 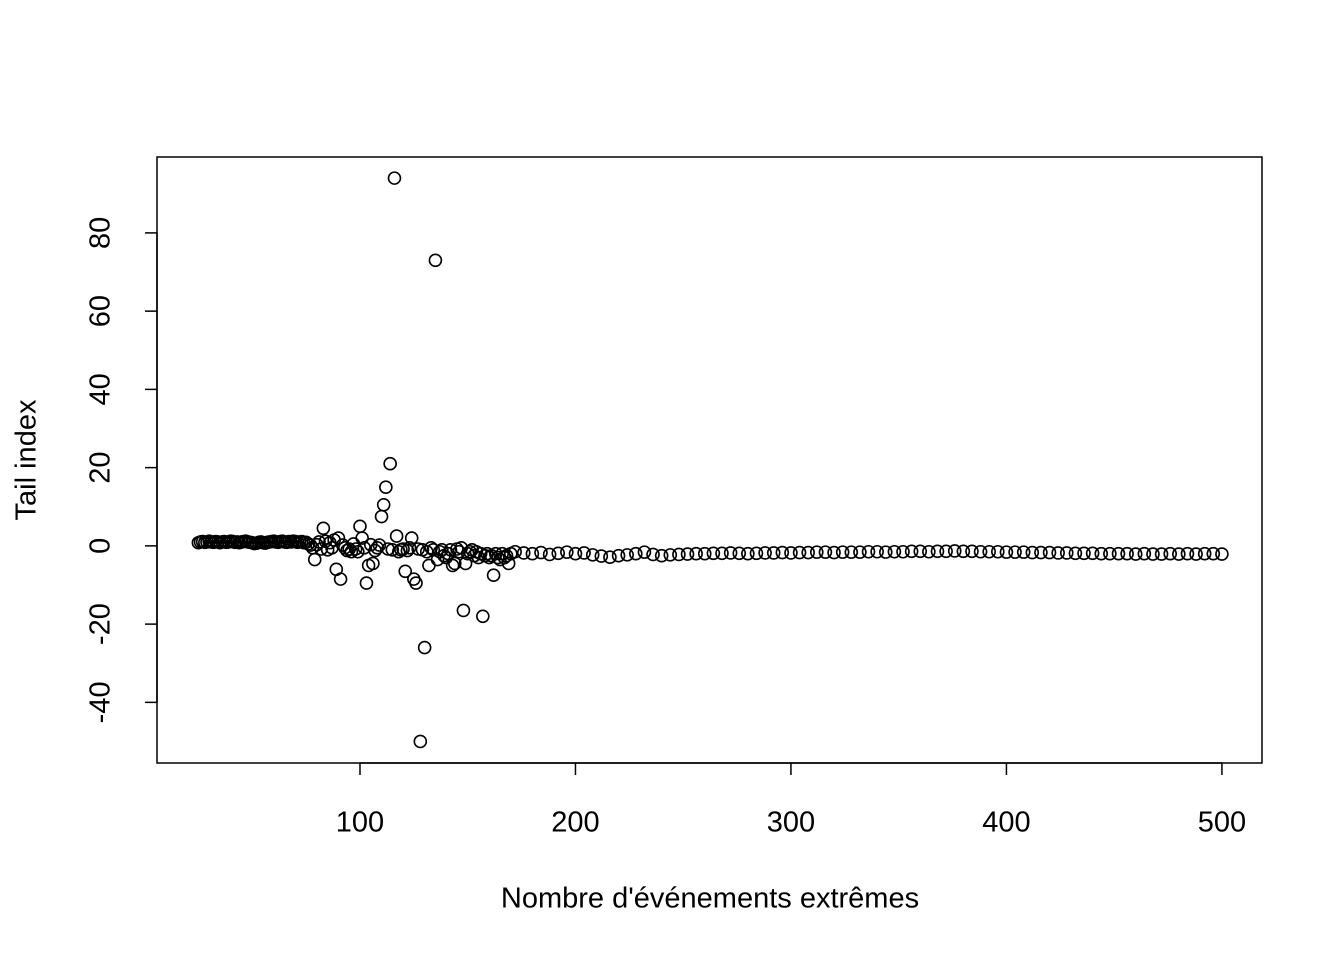 What do you see at coordinates (360, 823) in the screenshot?
I see `x-tick-label: 100` at bounding box center [360, 823].